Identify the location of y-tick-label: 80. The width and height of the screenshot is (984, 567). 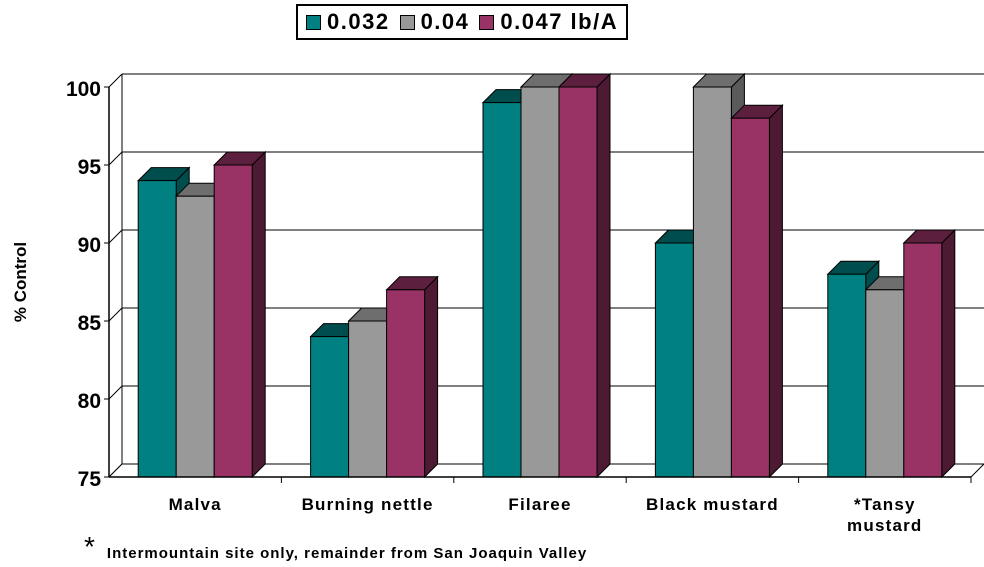
(89, 401).